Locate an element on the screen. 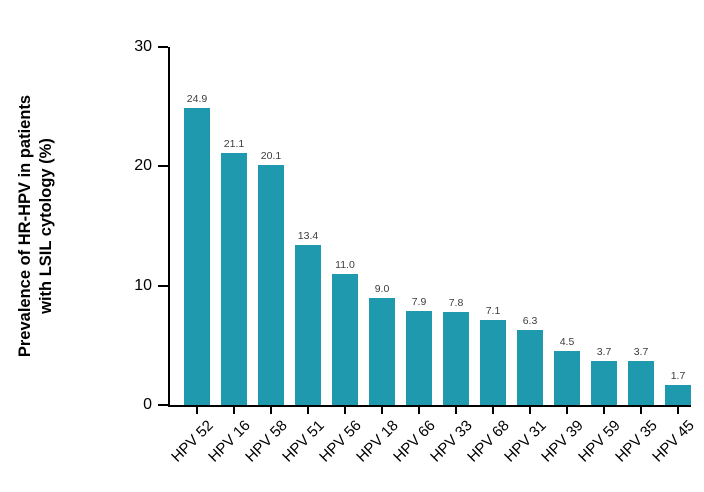 This screenshot has width=704, height=492. bar-column: 24.9 HPV 52 is located at coordinates (192, 256).